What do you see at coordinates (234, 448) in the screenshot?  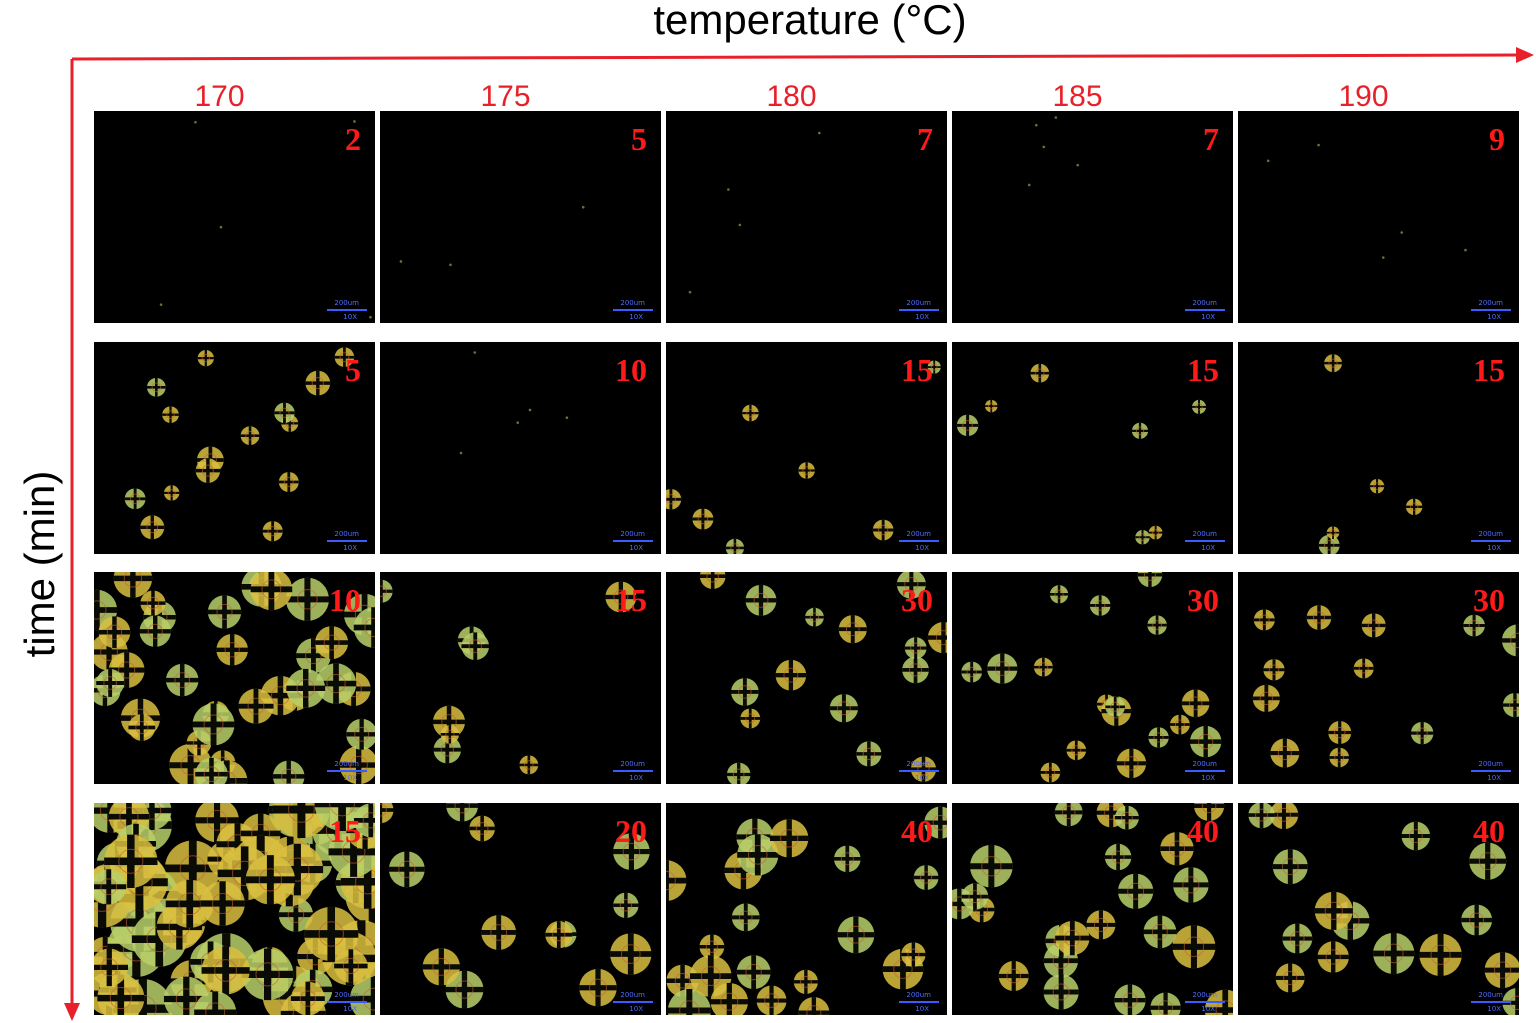 I see `micrograph-panel: 5 200um 10X` at bounding box center [234, 448].